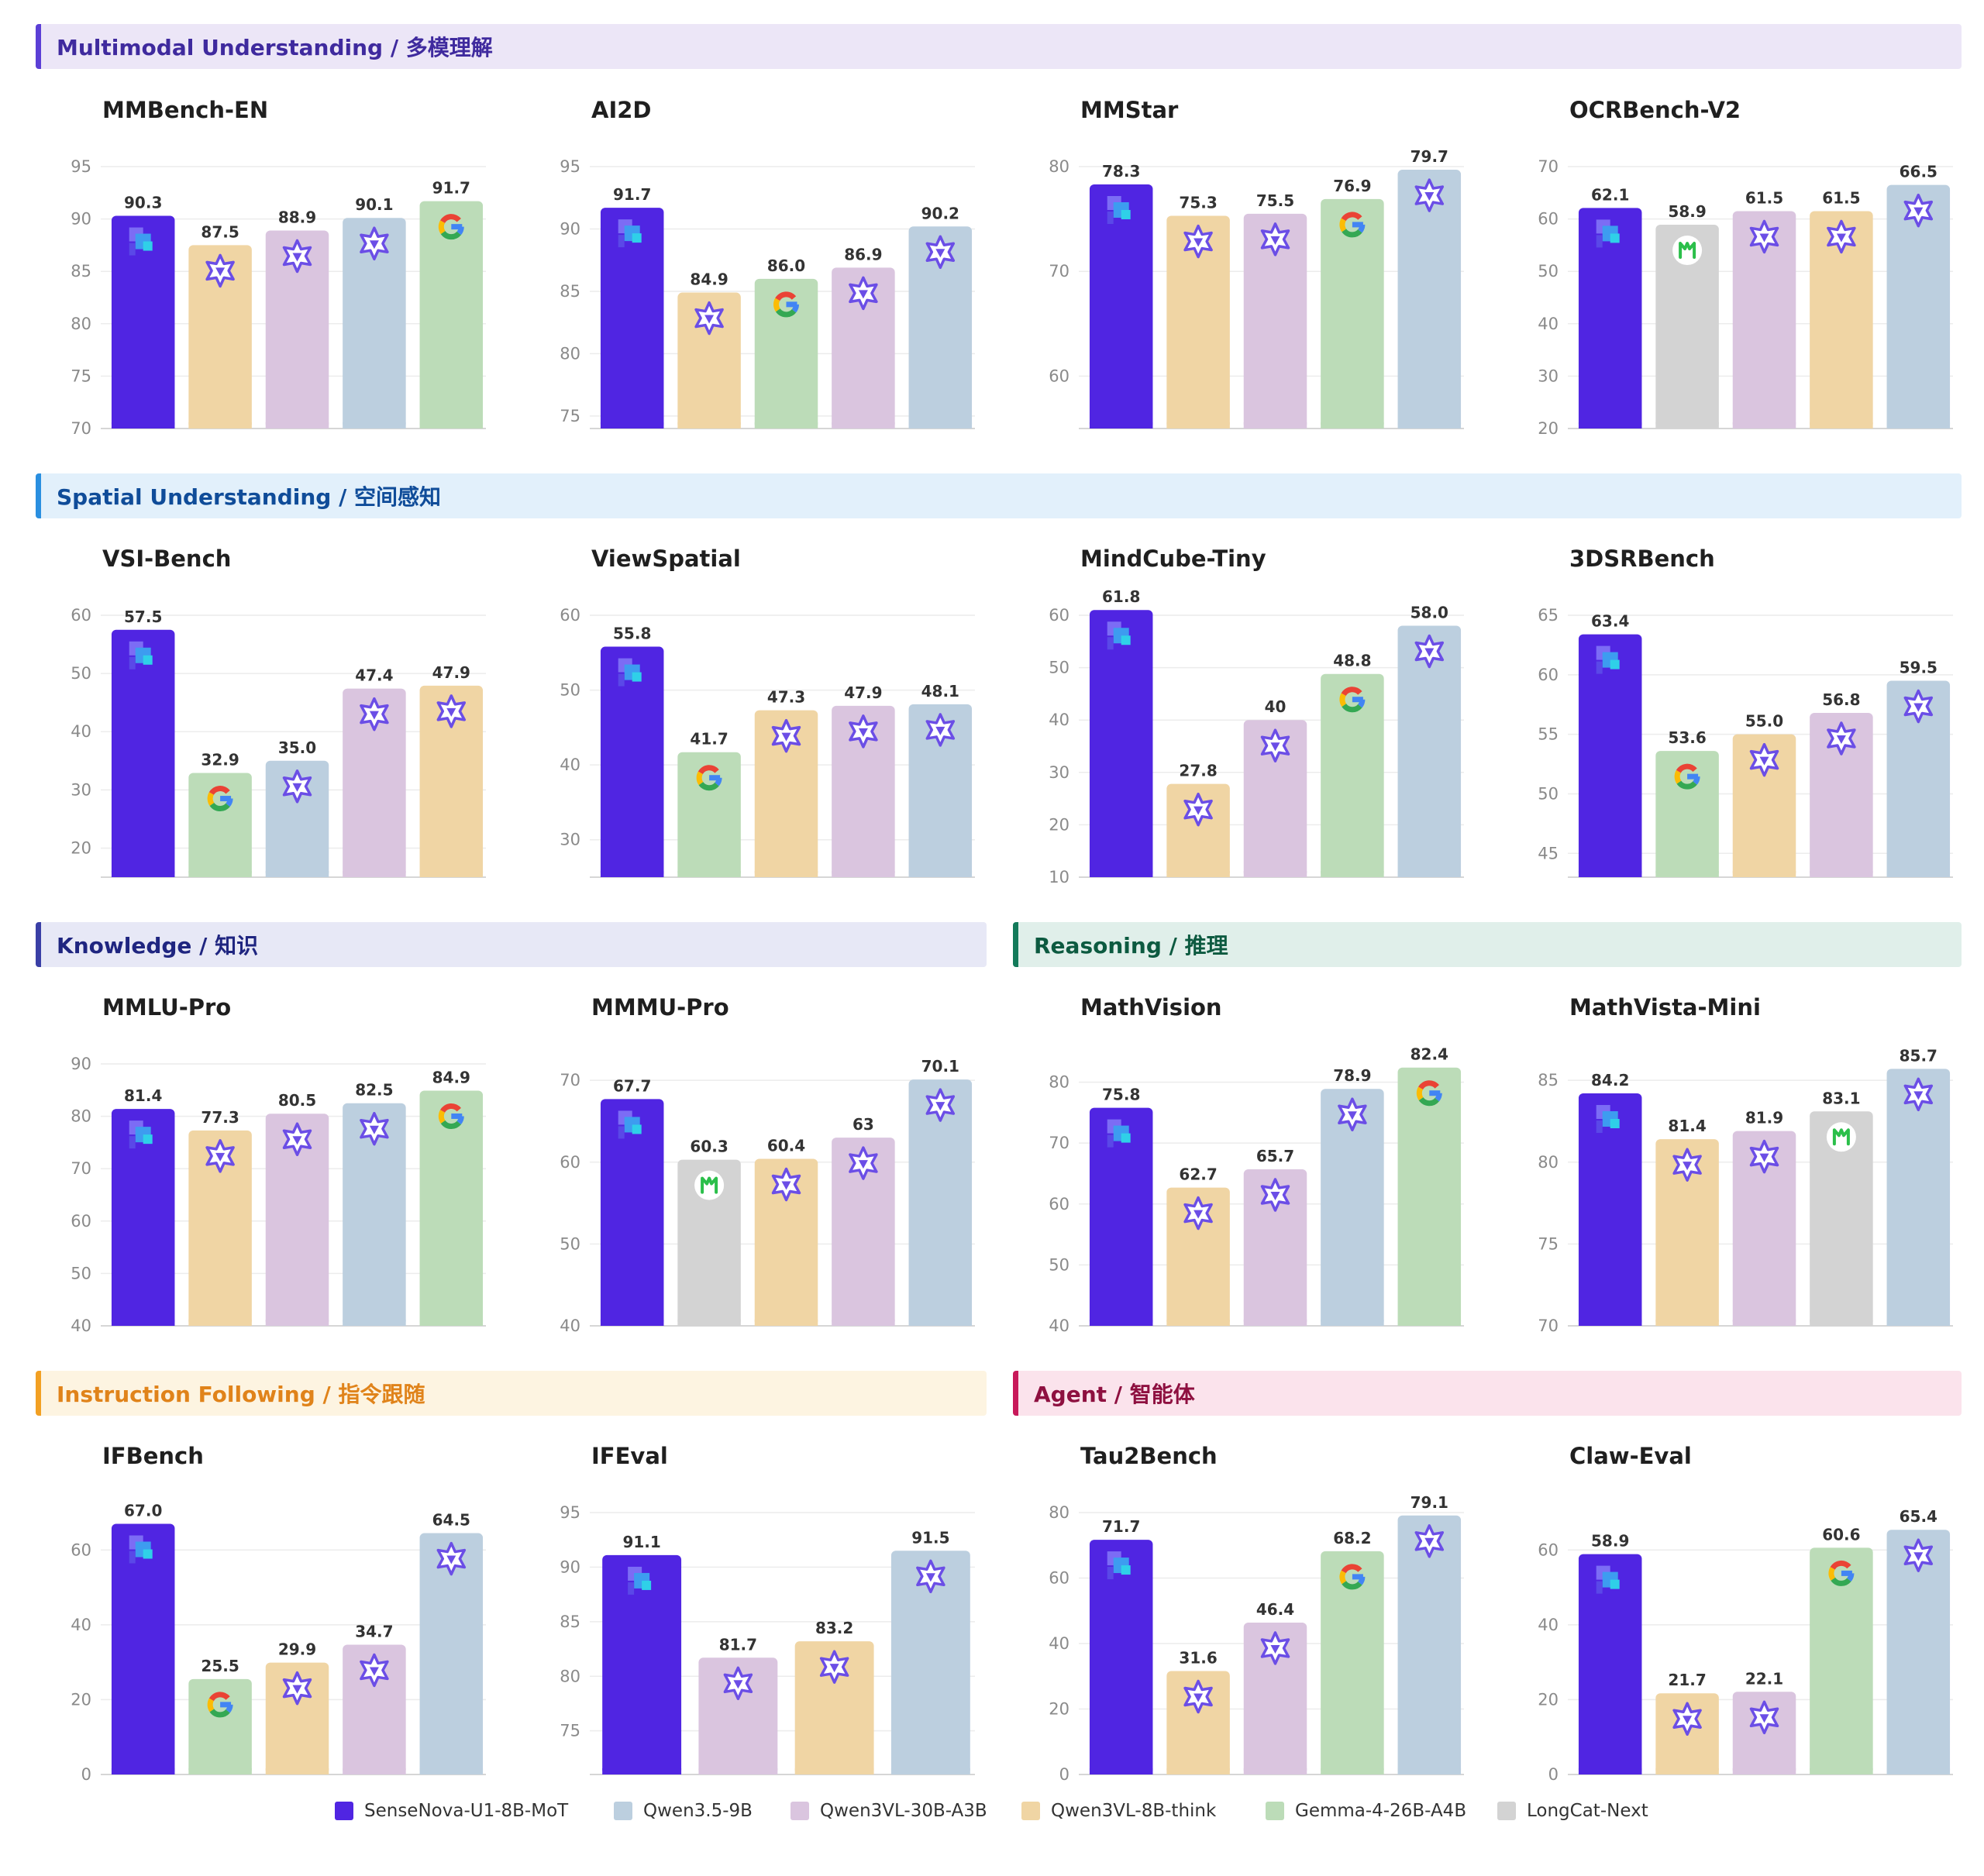 Image resolution: width=1984 pixels, height=1876 pixels. What do you see at coordinates (570, 690) in the screenshot?
I see `y-tick-label: 50` at bounding box center [570, 690].